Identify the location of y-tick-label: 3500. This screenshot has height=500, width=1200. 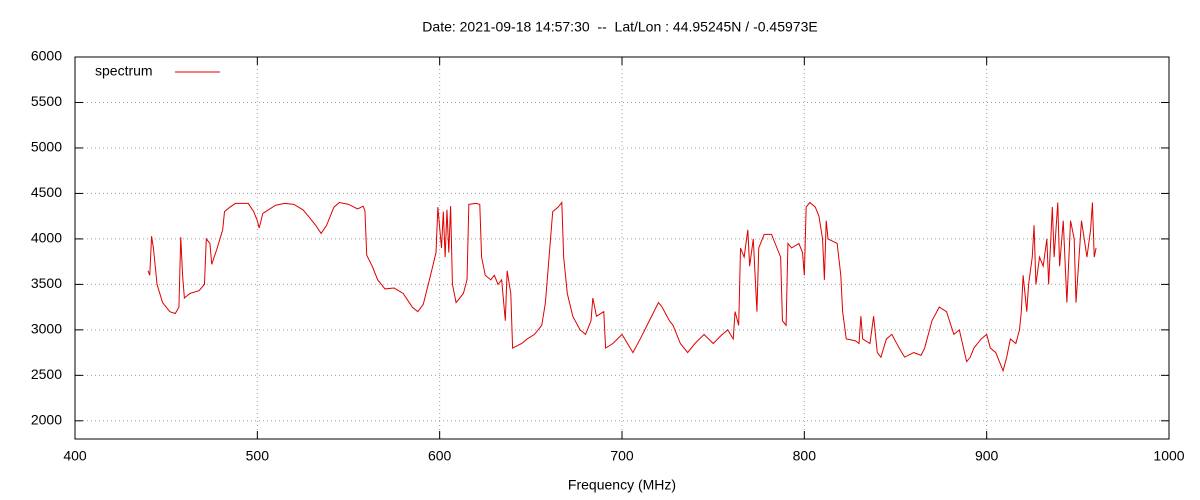
(46, 283).